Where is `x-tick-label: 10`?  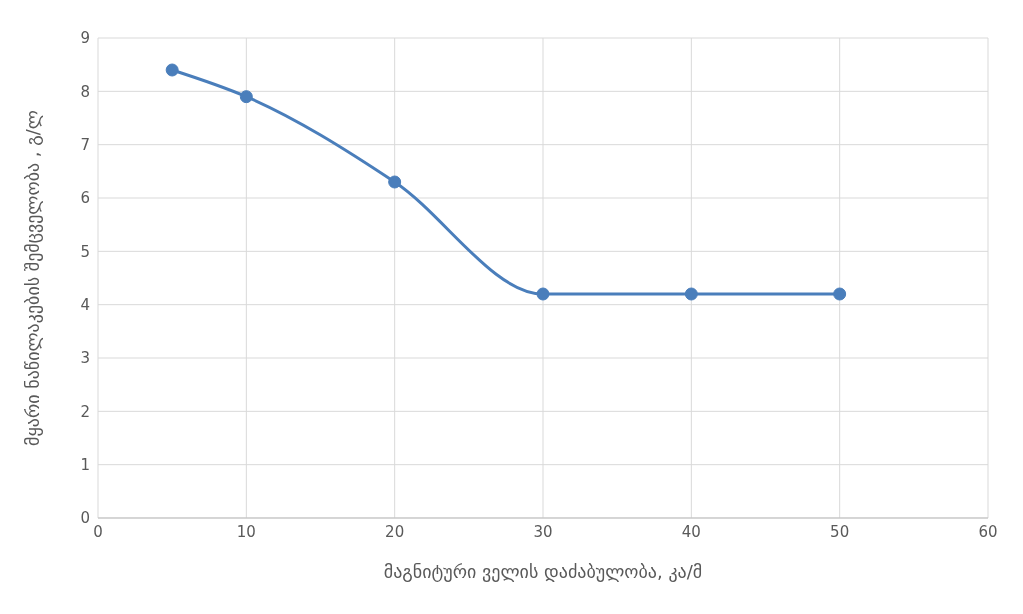
x-tick-label: 10 is located at coordinates (246, 531).